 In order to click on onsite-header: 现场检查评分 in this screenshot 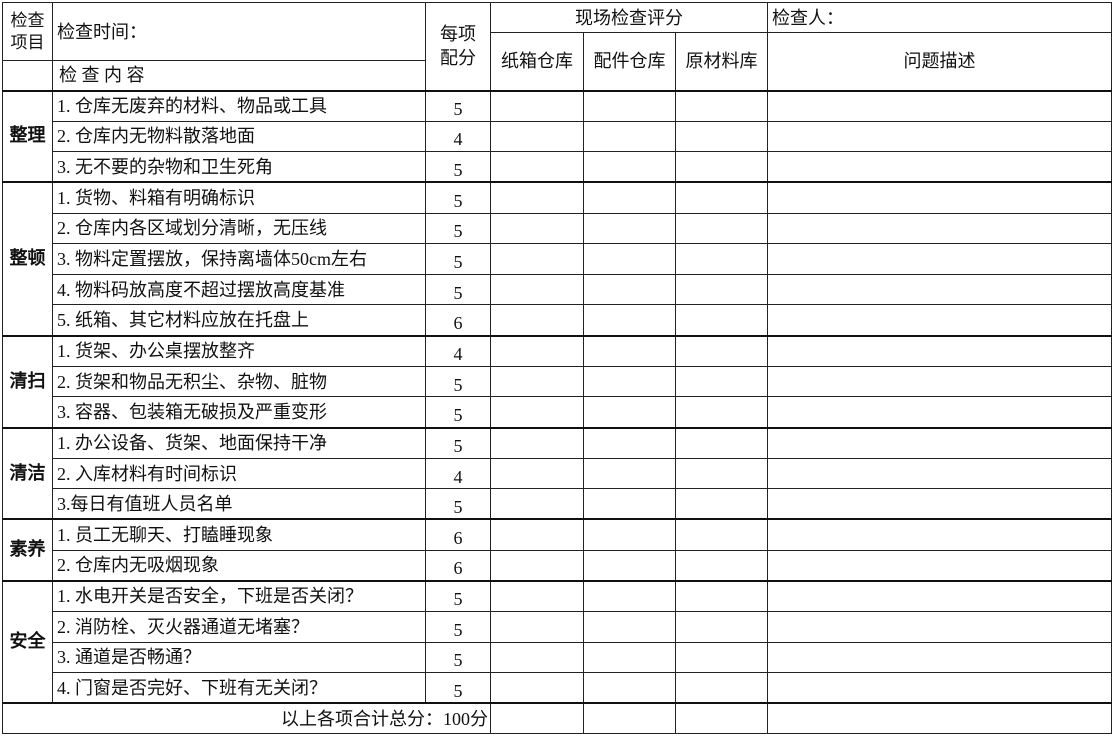, I will do `click(629, 17)`.